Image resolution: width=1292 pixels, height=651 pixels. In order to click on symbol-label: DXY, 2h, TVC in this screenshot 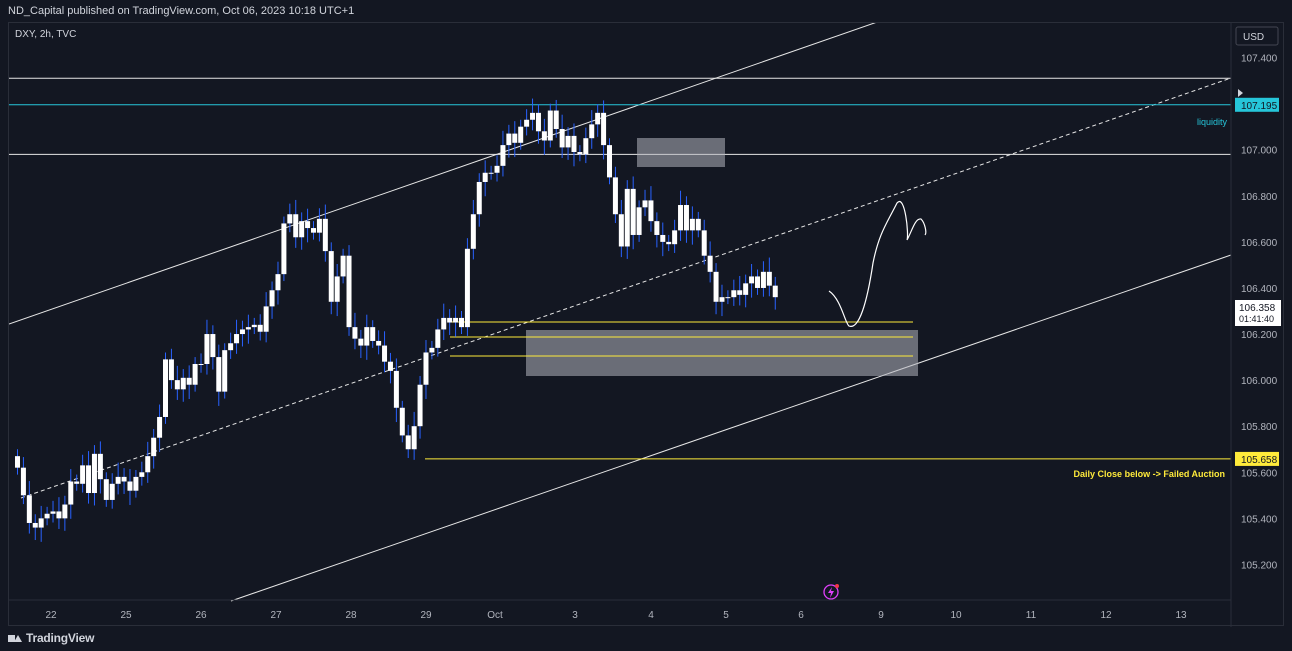, I will do `click(45, 34)`.